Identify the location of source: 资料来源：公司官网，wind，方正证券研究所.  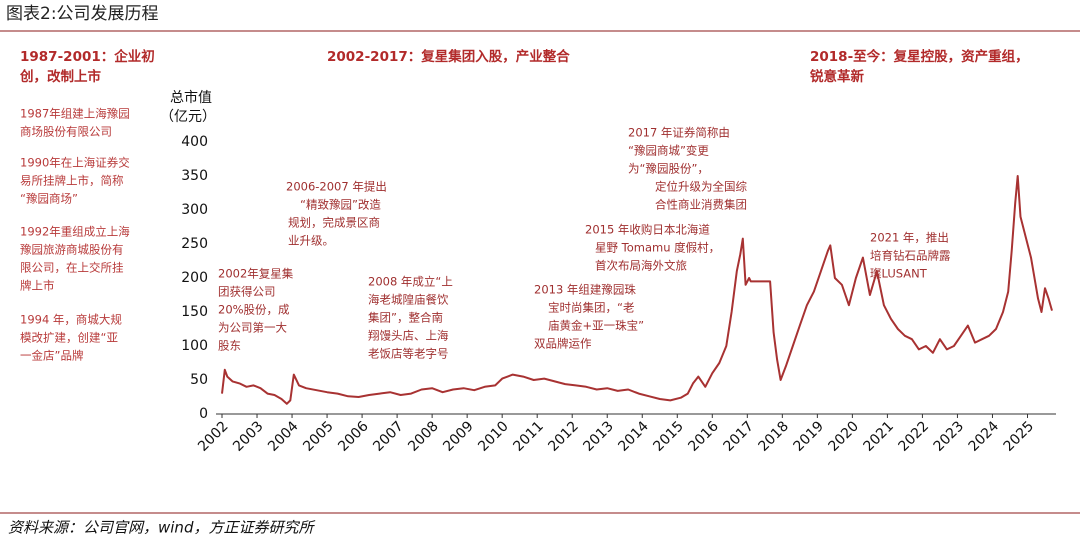
(161, 528).